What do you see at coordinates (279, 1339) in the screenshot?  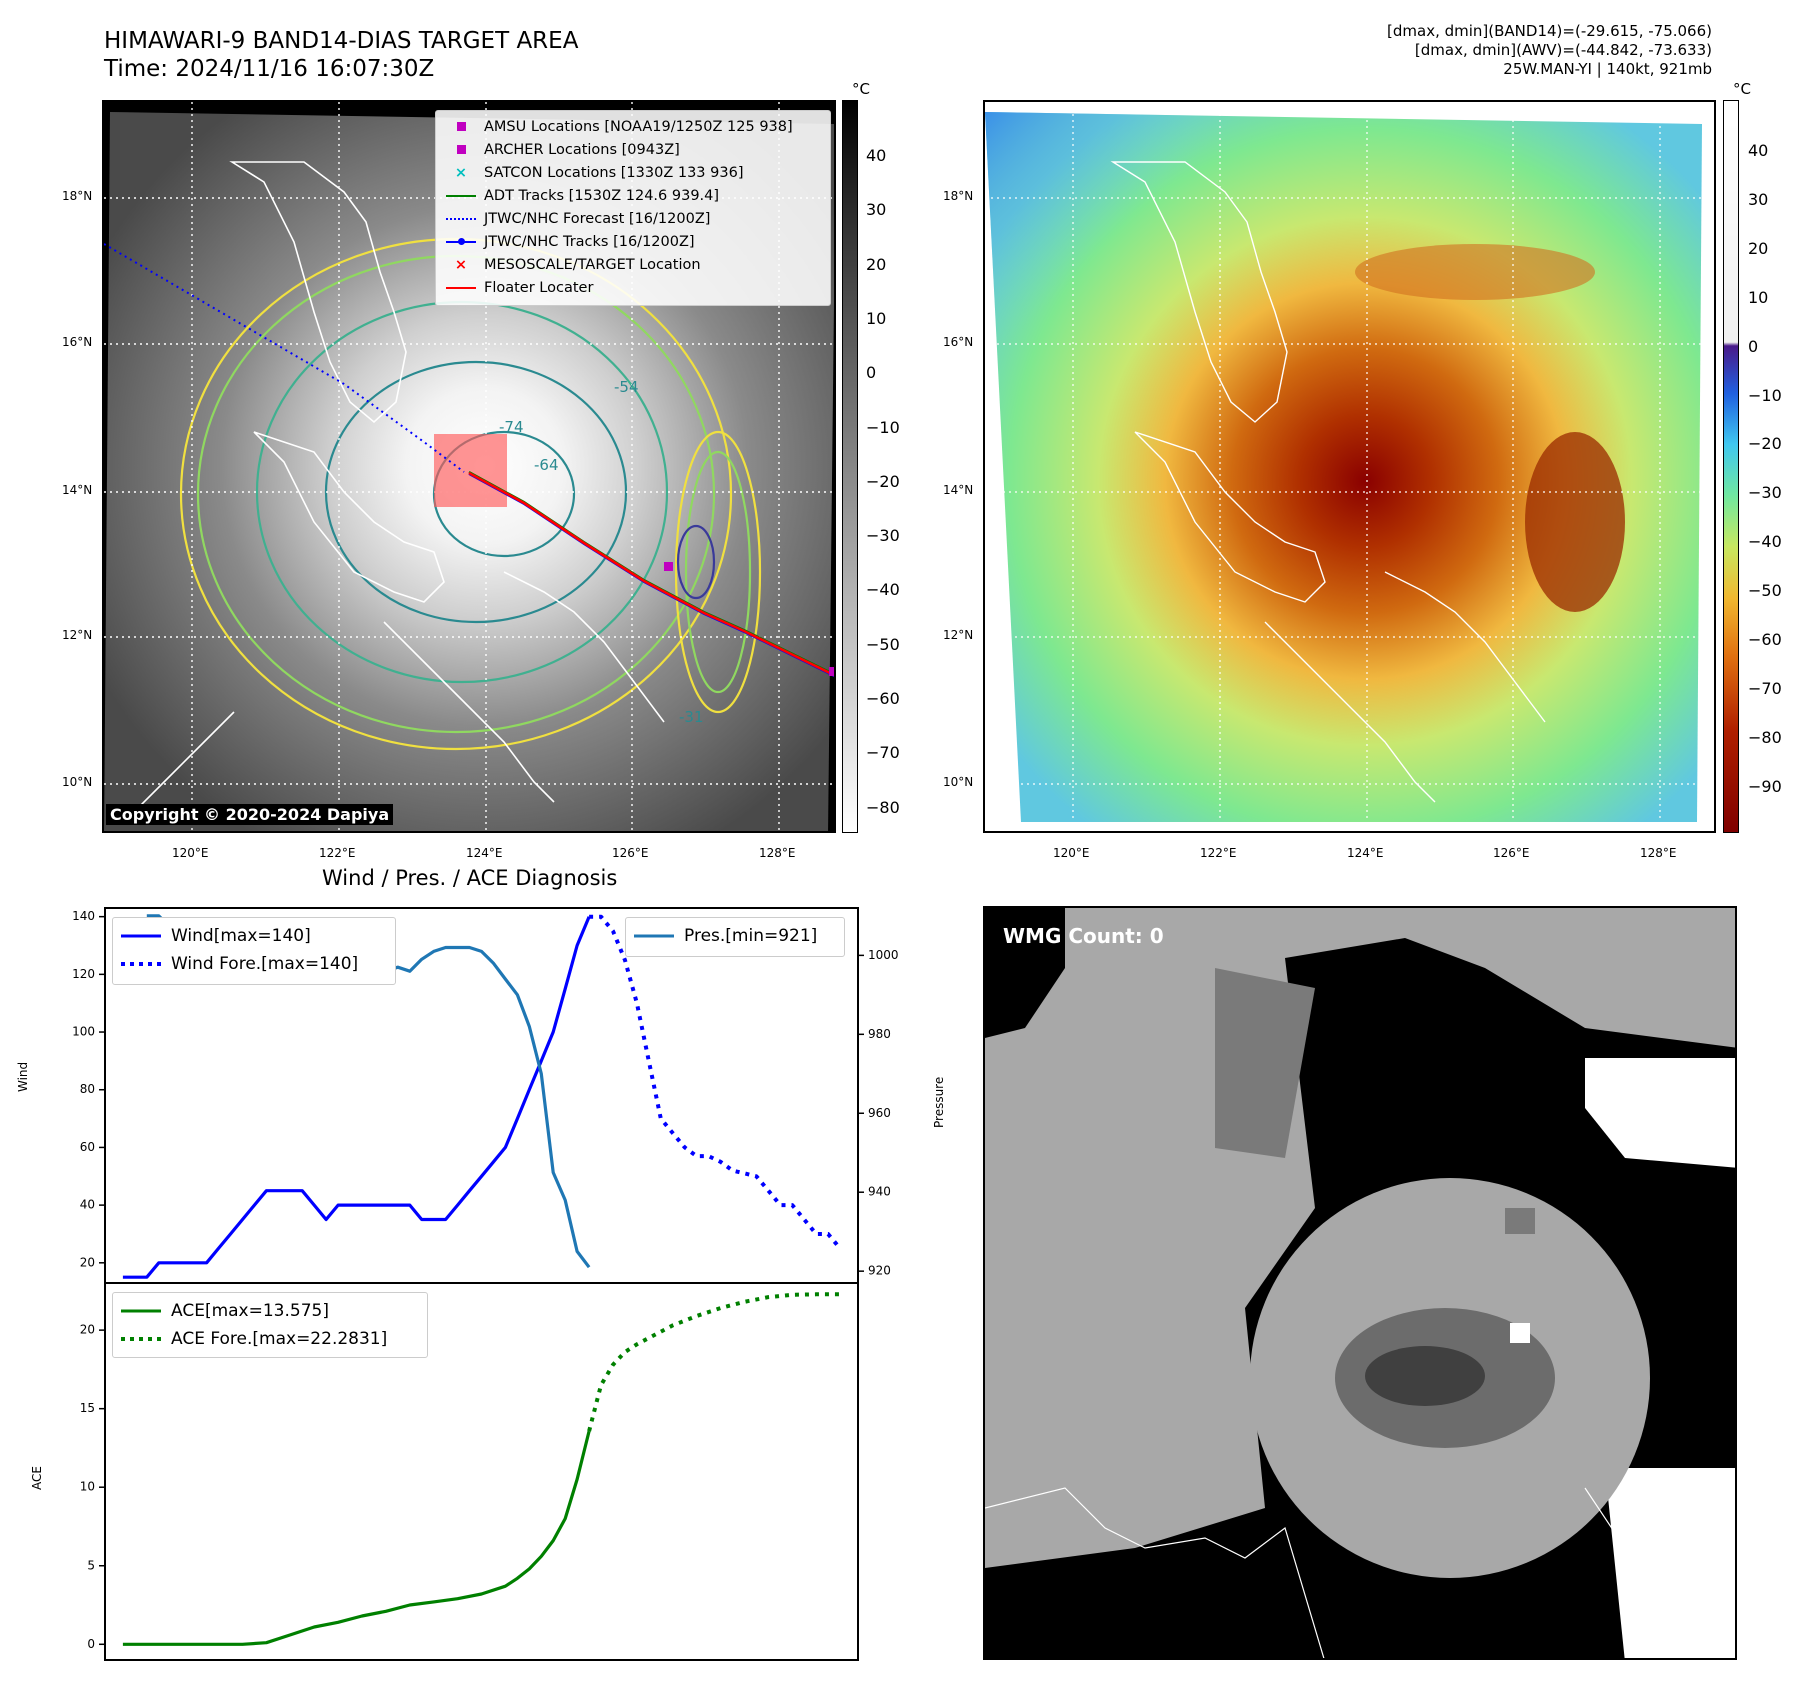 I see `legend-label: ACE Fore.[max=22.2831]` at bounding box center [279, 1339].